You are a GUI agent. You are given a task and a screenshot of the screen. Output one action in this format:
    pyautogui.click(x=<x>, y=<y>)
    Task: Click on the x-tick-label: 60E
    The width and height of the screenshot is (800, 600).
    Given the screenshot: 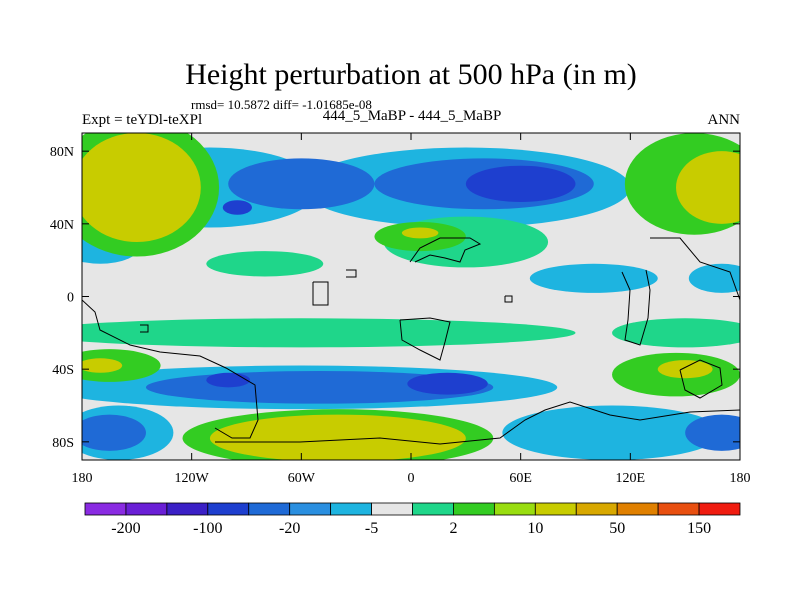 What is the action you would take?
    pyautogui.click(x=520, y=478)
    